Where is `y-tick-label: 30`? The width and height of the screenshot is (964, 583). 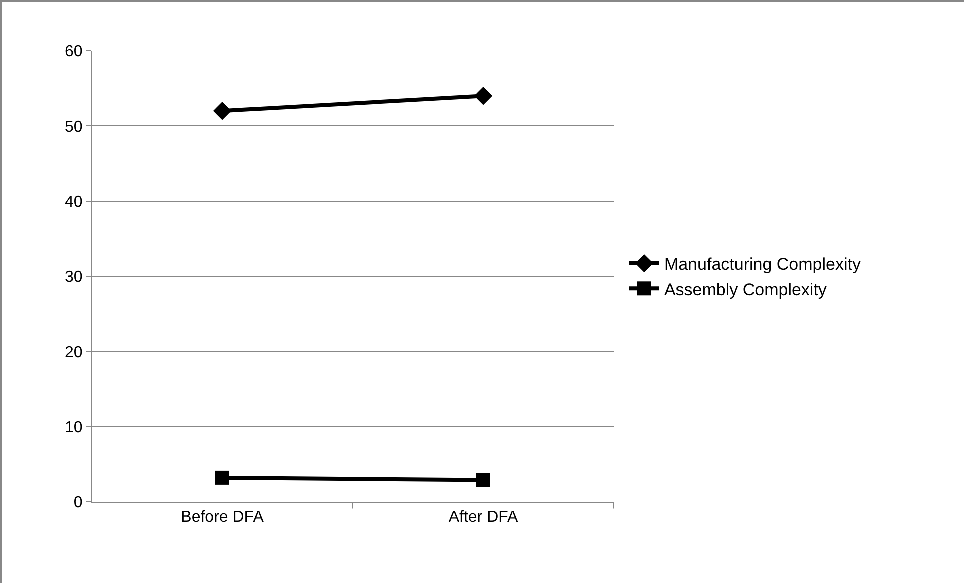
y-tick-label: 30 is located at coordinates (74, 277).